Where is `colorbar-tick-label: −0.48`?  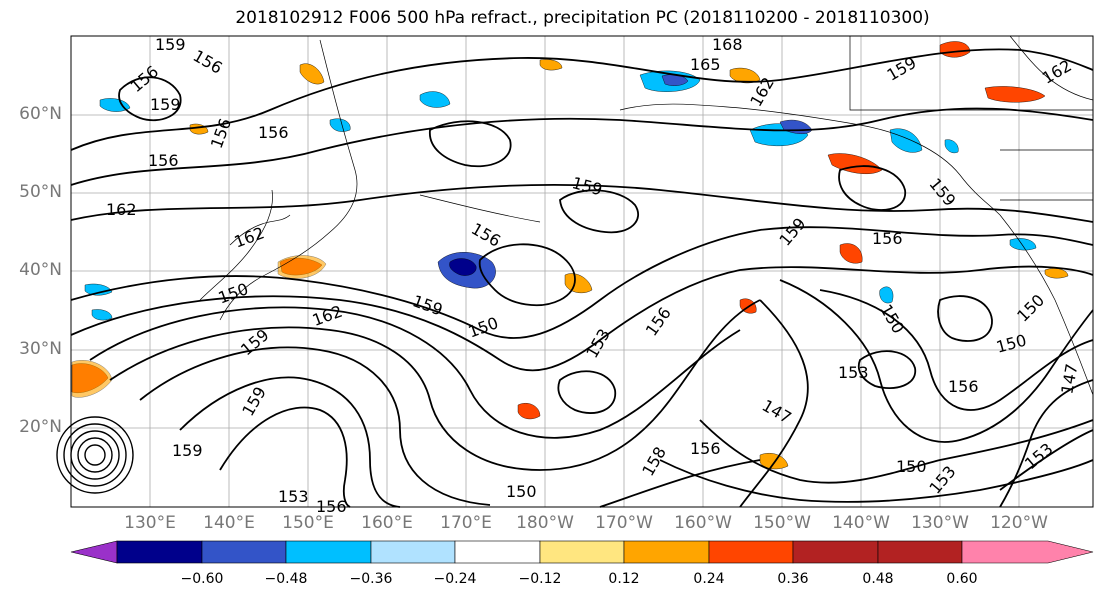 colorbar-tick-label: −0.48 is located at coordinates (286, 579).